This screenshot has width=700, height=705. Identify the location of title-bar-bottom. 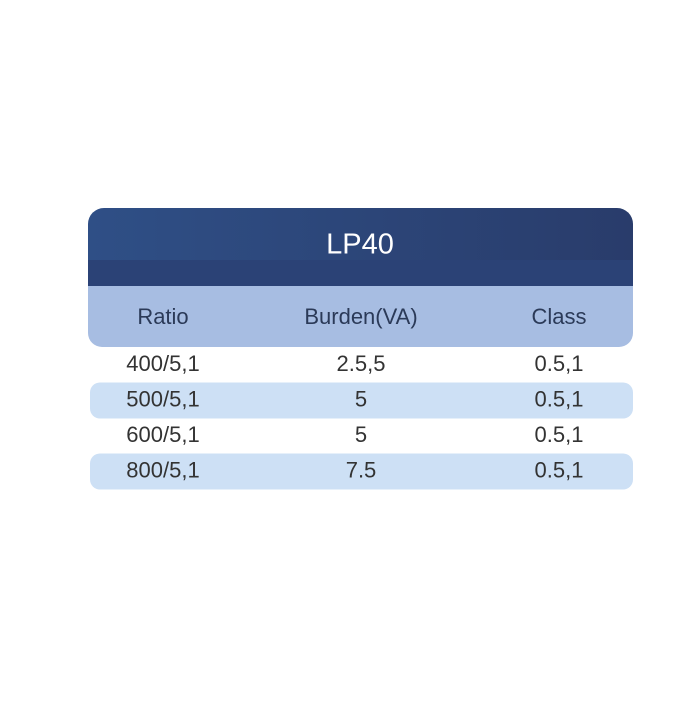
(360, 273).